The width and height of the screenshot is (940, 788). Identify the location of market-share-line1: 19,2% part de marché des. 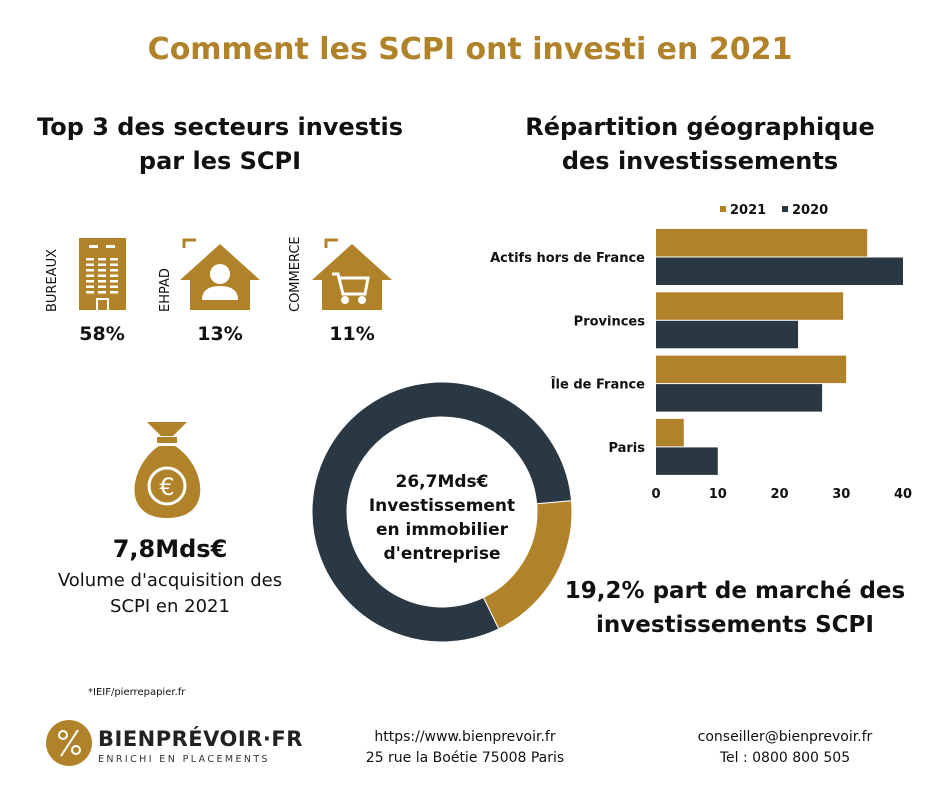
(735, 591).